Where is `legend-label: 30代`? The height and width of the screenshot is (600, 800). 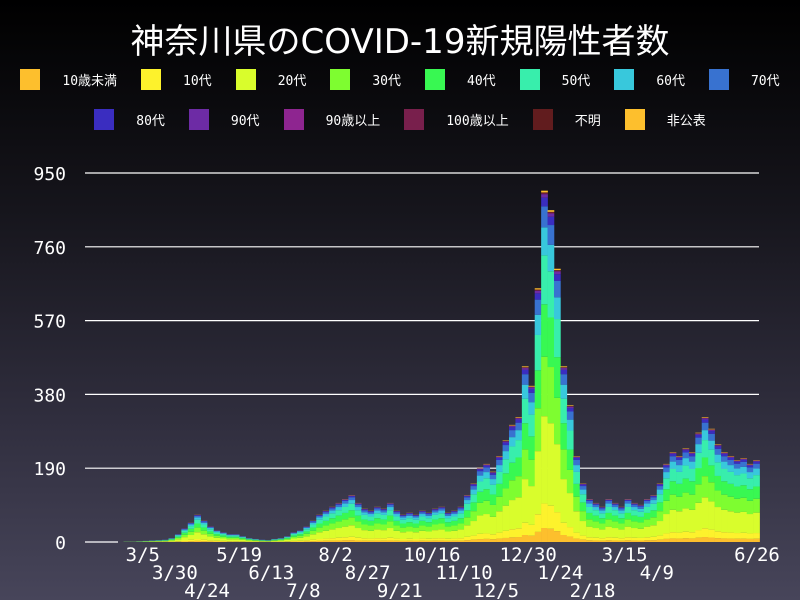
legend-label: 30代 is located at coordinates (386, 81).